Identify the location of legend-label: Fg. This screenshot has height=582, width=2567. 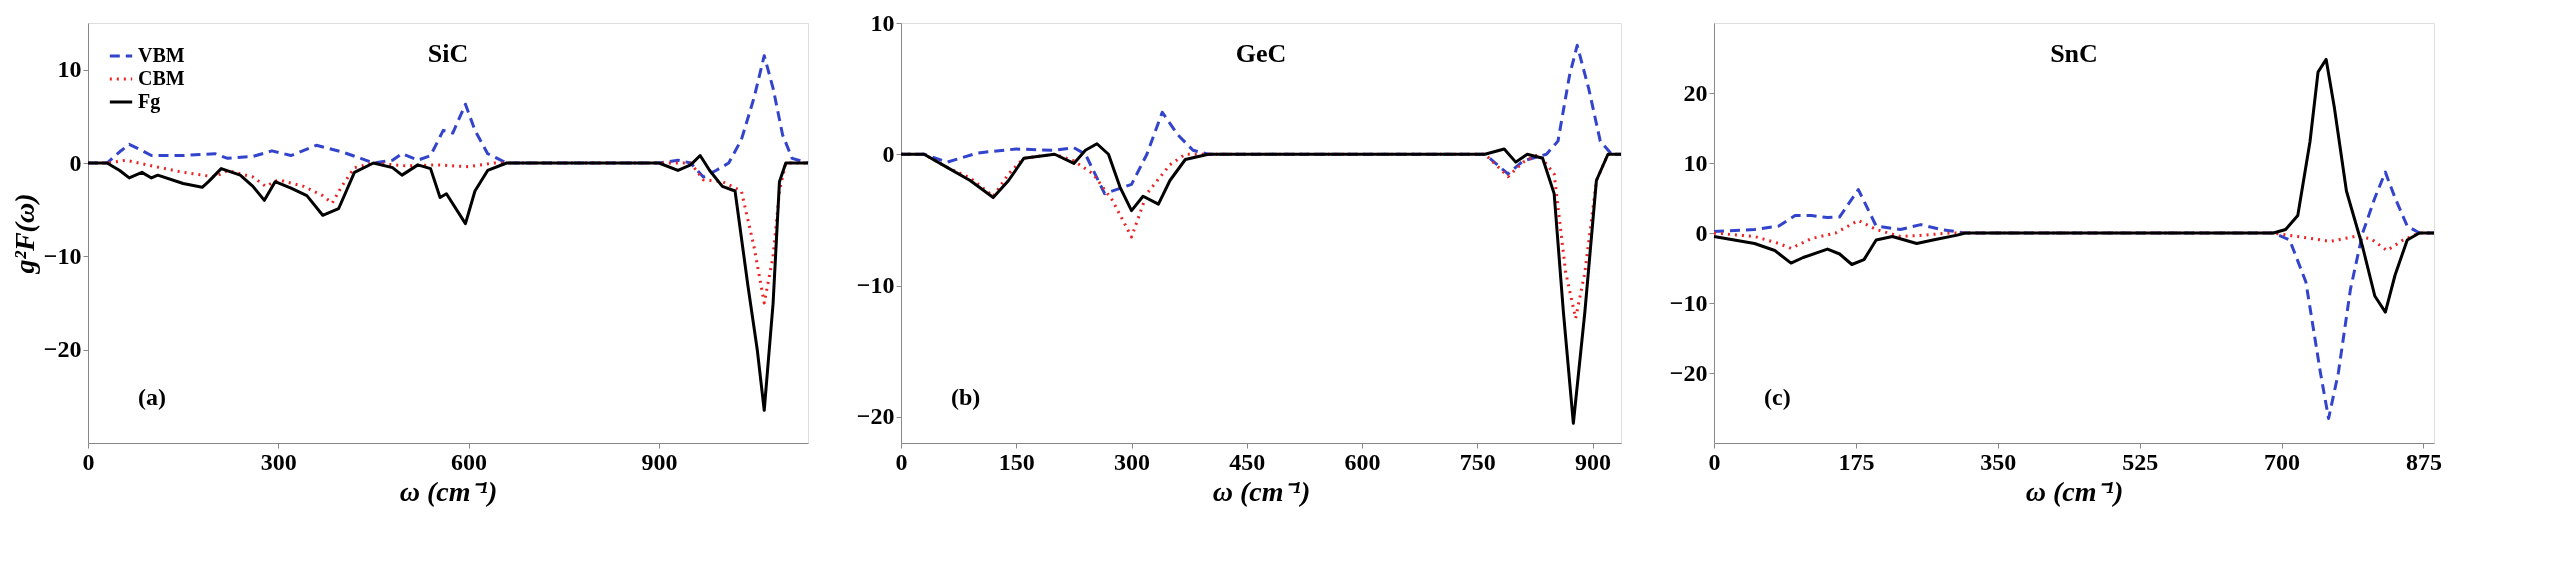
(149, 101).